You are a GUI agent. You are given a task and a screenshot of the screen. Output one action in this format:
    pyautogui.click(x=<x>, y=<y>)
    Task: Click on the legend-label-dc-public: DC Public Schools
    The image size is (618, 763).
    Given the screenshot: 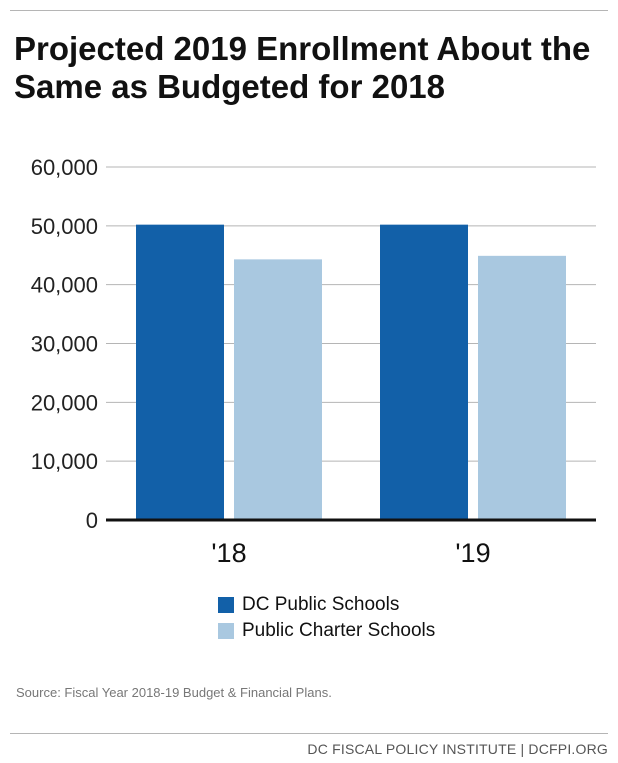 What is the action you would take?
    pyautogui.click(x=321, y=604)
    